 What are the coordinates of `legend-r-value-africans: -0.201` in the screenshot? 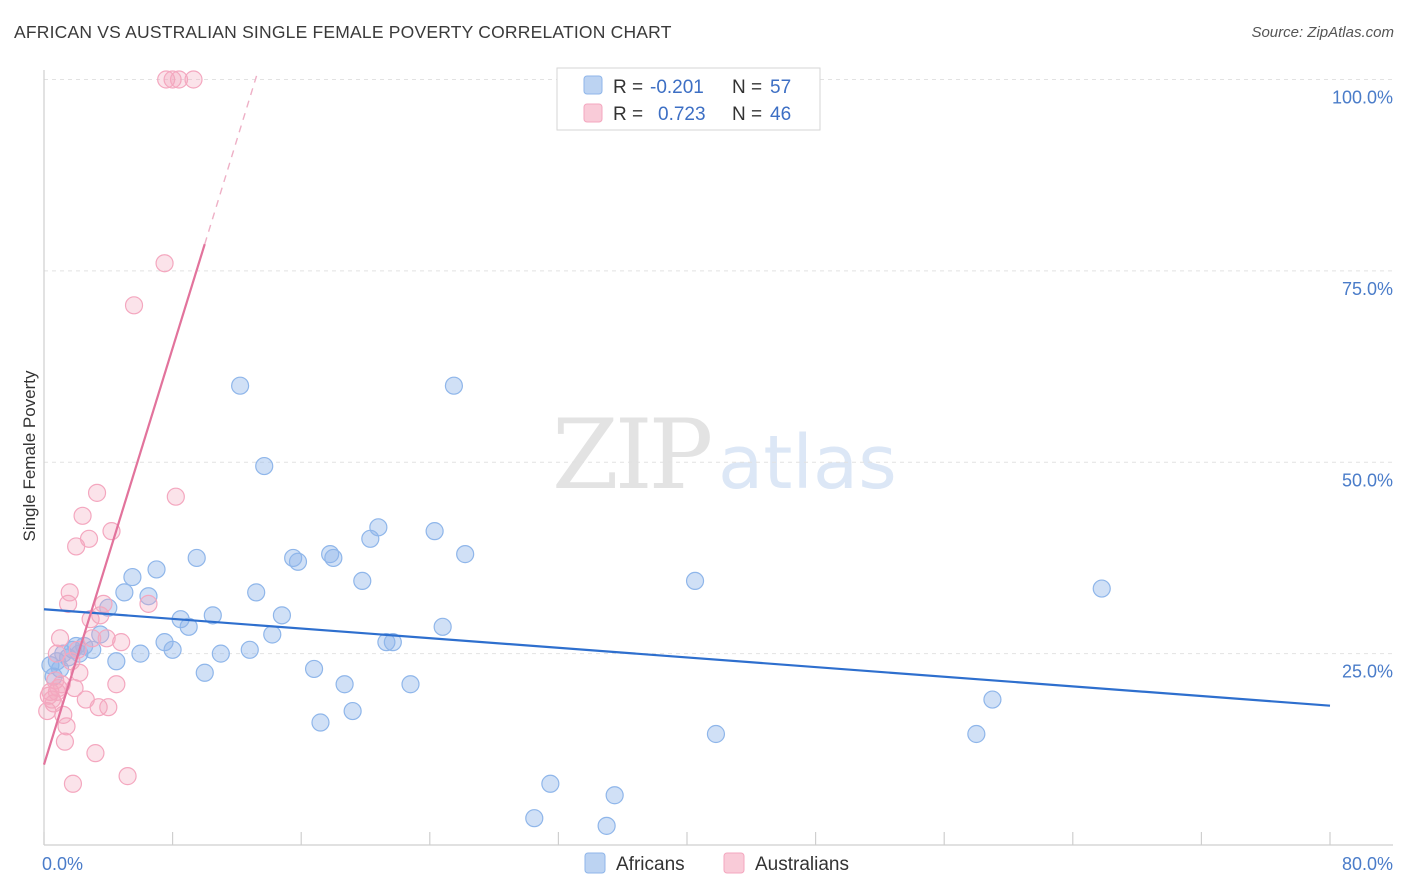 It's located at (677, 87).